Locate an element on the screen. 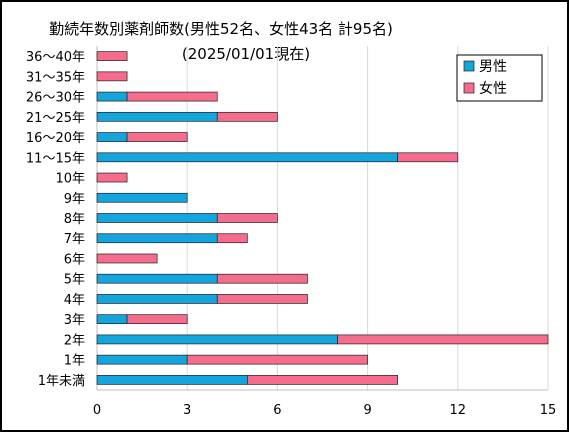 The height and width of the screenshot is (432, 569). y-tick-label: 36～40年 is located at coordinates (55, 57).